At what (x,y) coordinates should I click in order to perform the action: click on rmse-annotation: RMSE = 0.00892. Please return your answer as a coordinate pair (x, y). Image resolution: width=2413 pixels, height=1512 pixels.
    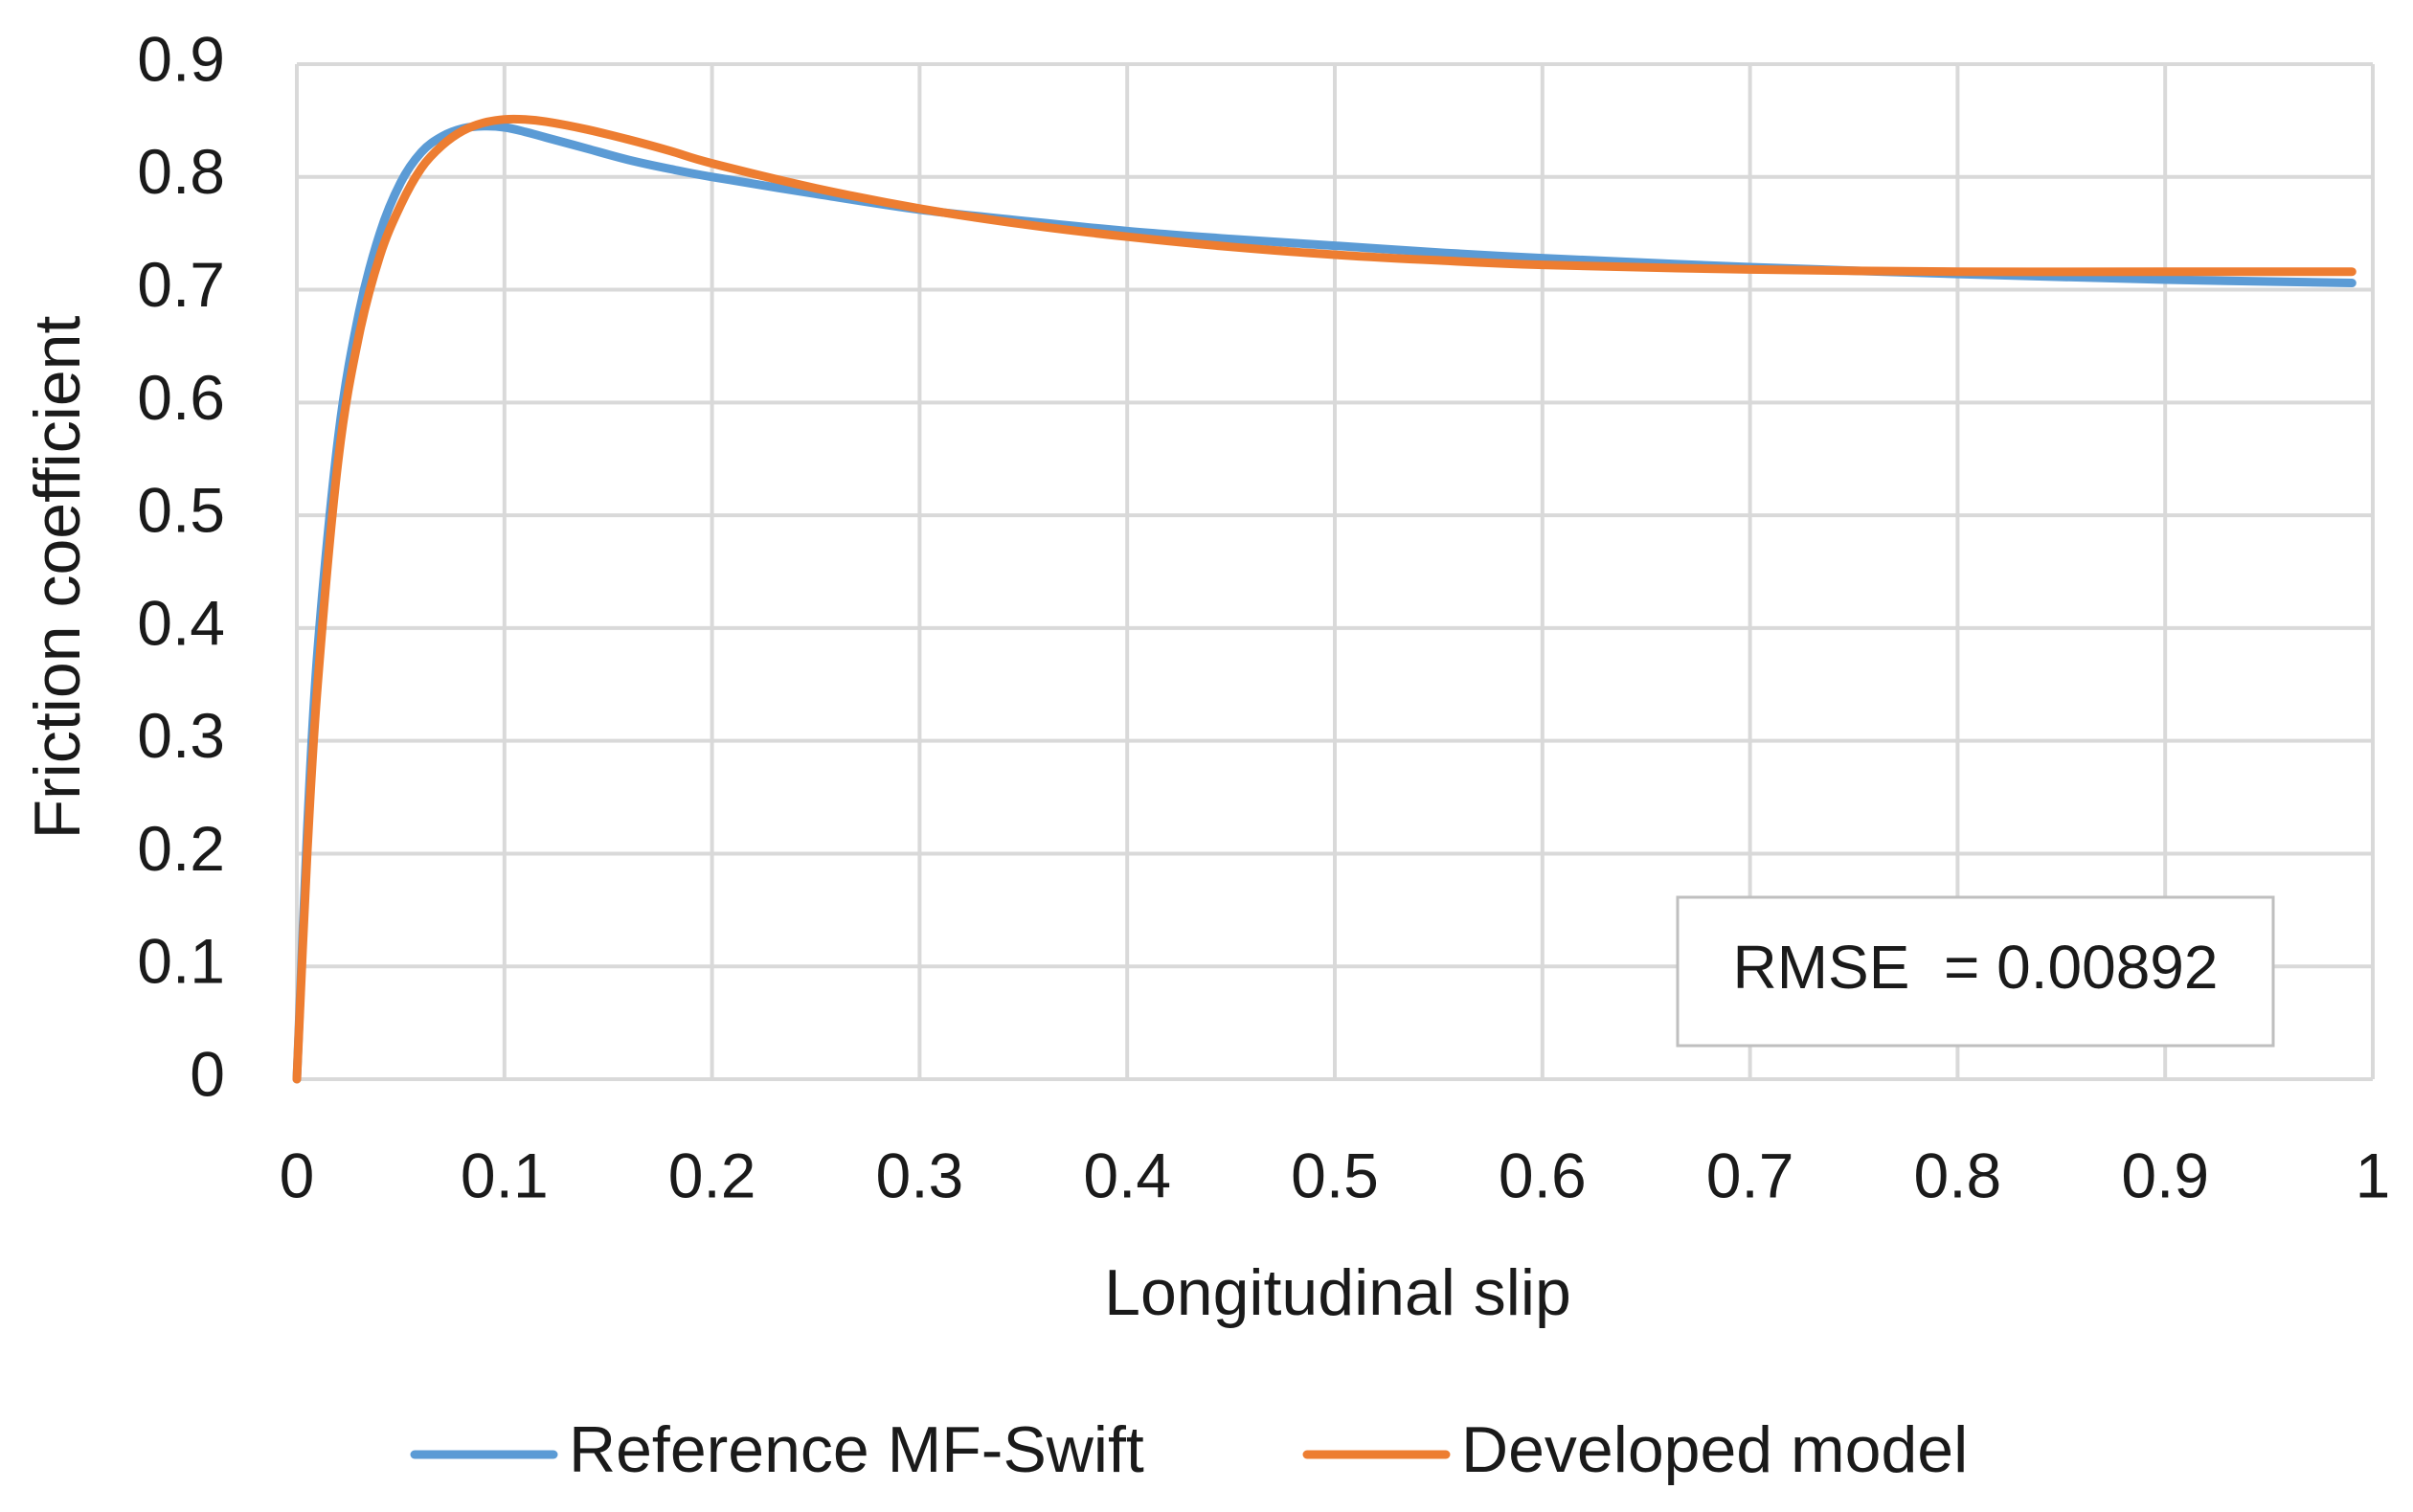
    Looking at the image, I should click on (1976, 971).